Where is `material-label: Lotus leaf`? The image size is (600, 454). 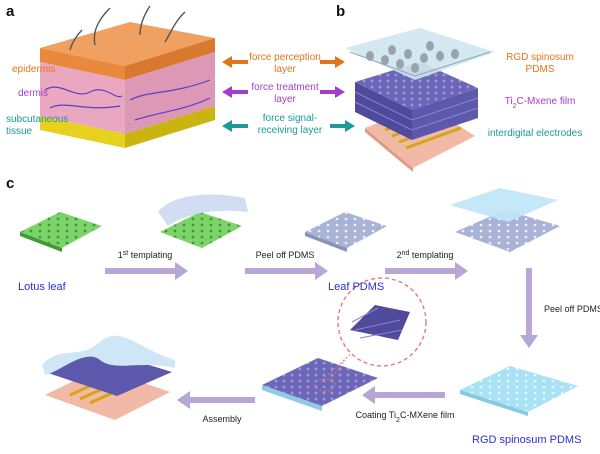 material-label: Lotus leaf is located at coordinates (42, 287).